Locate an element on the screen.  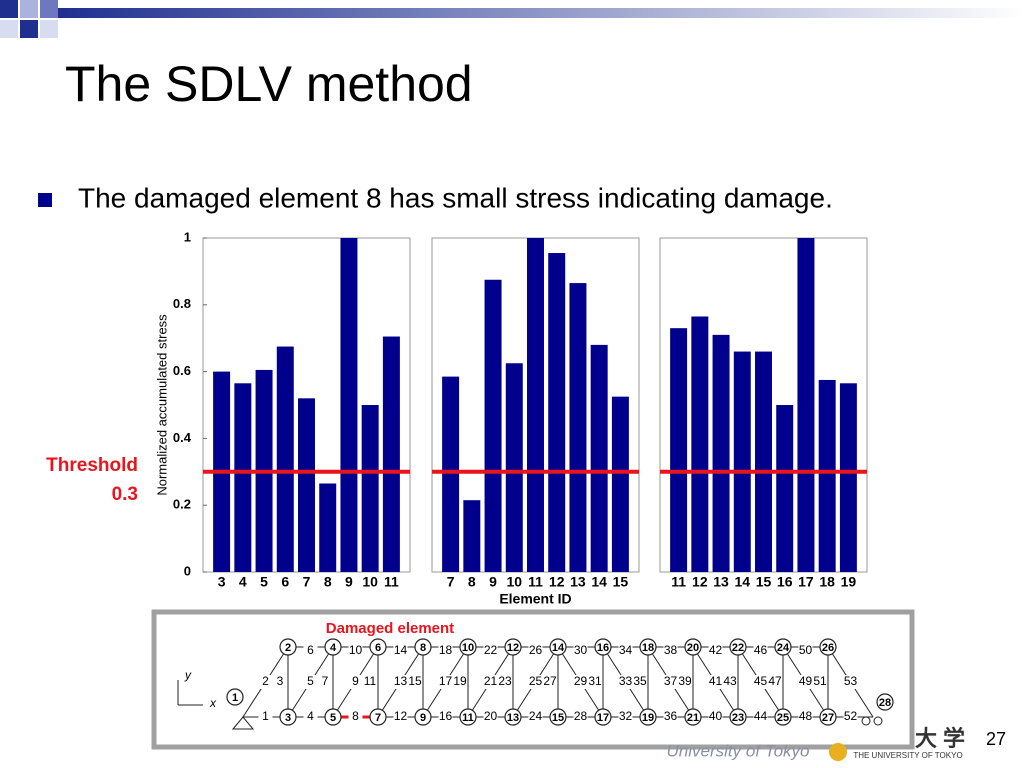
y-tick-label: 1 is located at coordinates (187, 236).